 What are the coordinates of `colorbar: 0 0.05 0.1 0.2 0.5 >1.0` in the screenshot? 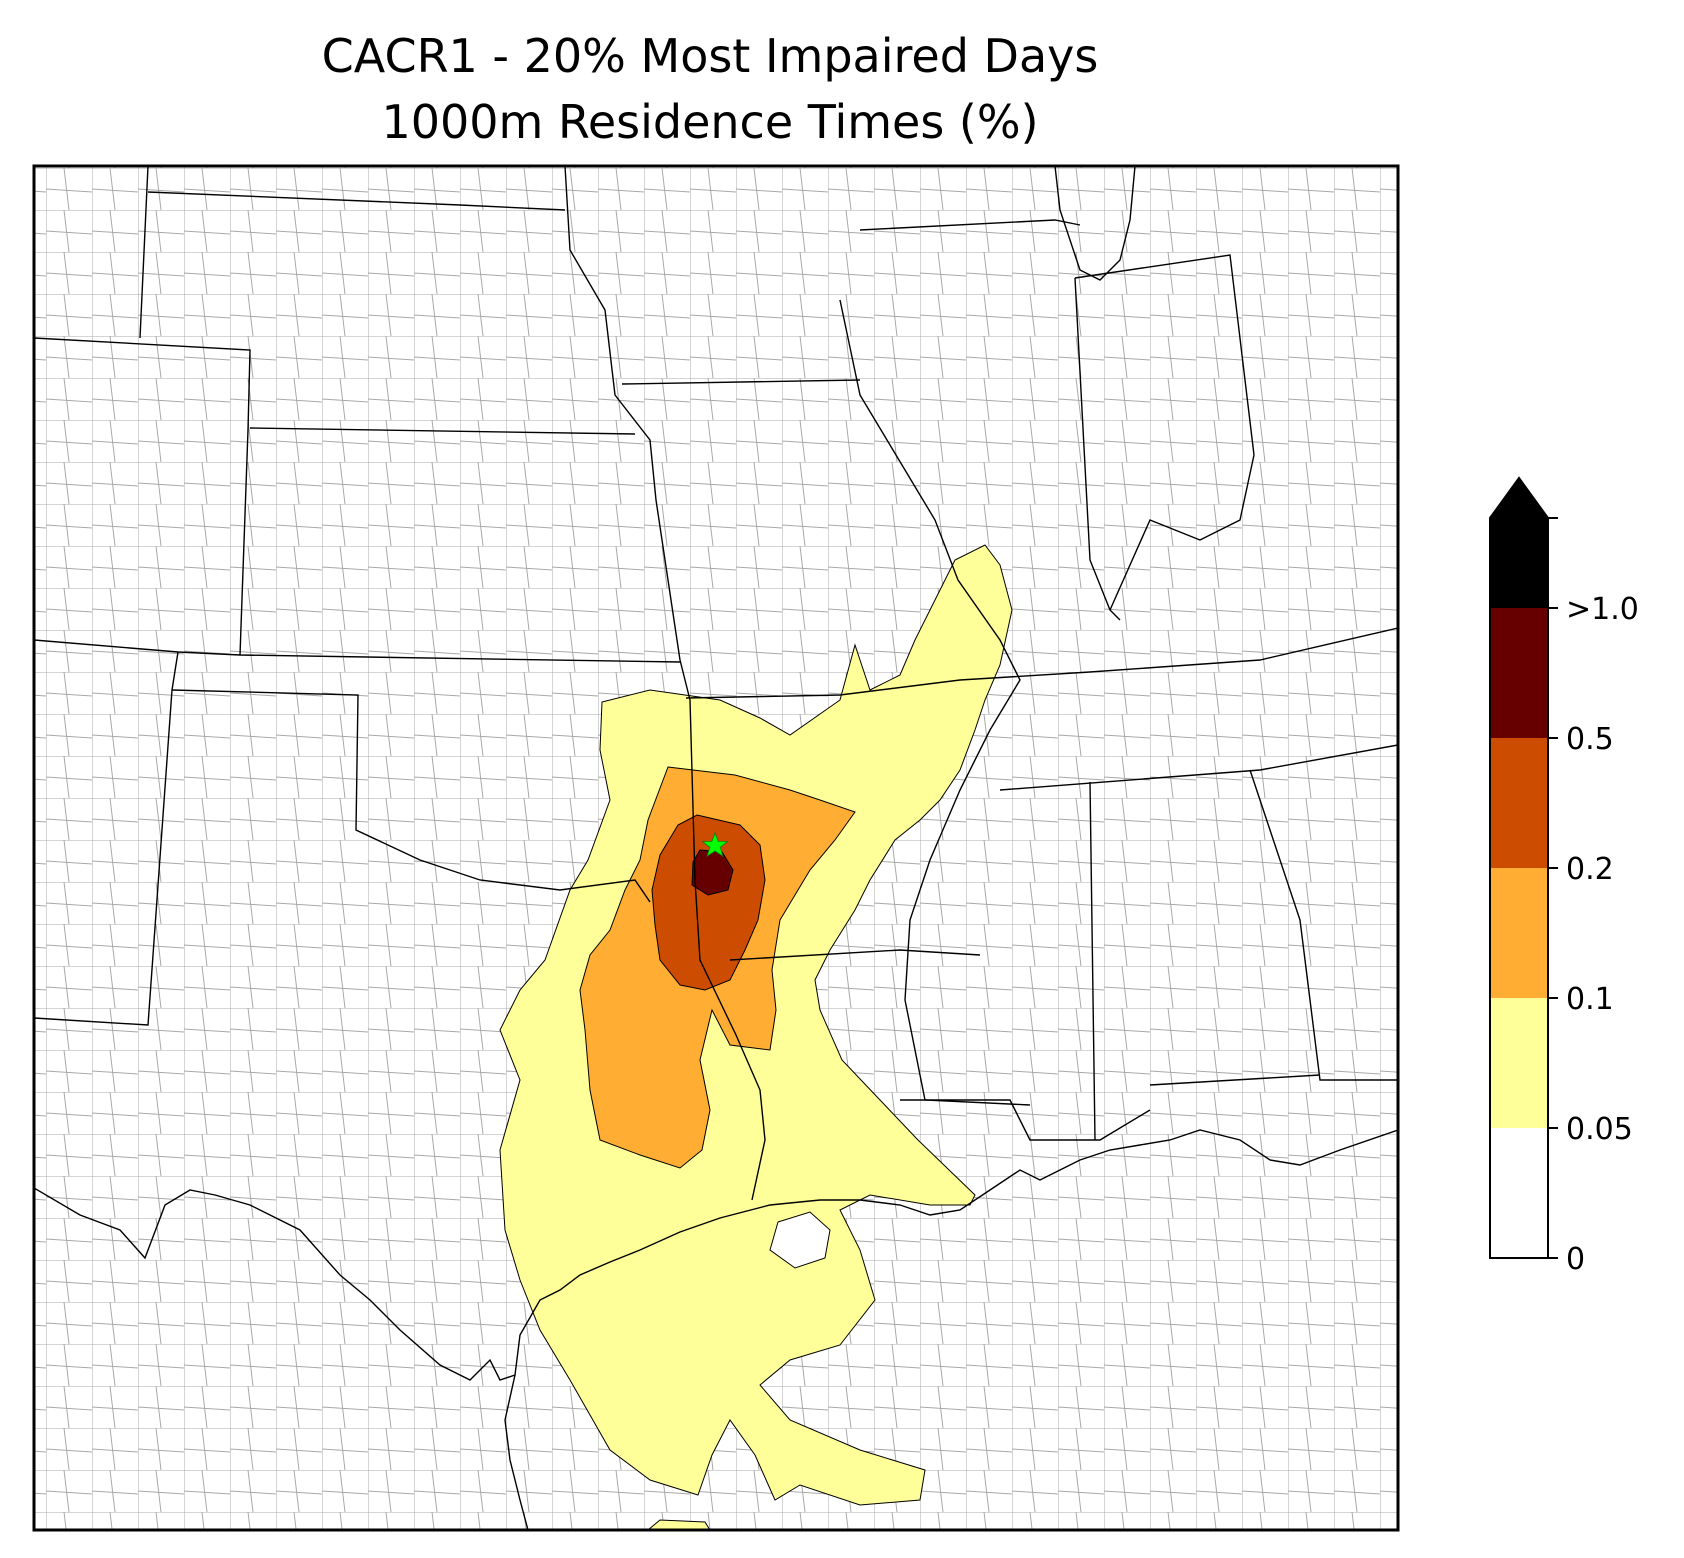 It's located at (1564, 876).